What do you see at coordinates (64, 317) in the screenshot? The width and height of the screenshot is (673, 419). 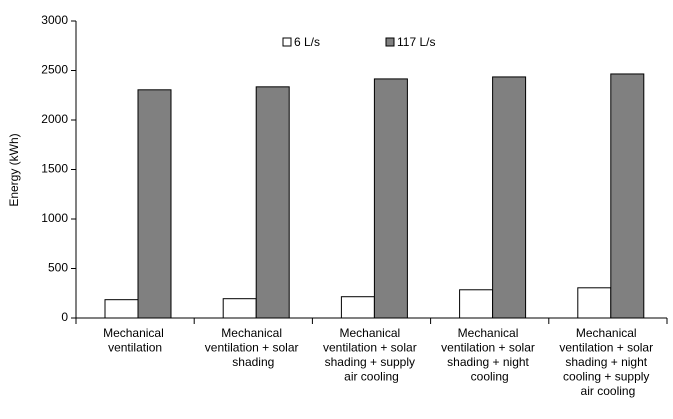 I see `y-tick-label: 0` at bounding box center [64, 317].